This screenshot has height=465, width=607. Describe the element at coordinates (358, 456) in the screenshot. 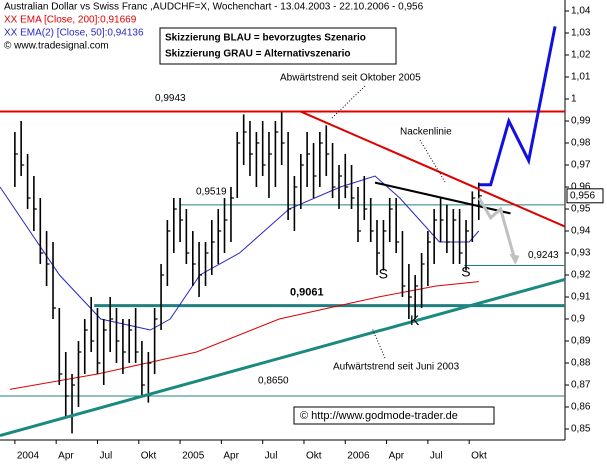

I see `x-tick-label: 2006` at that location.